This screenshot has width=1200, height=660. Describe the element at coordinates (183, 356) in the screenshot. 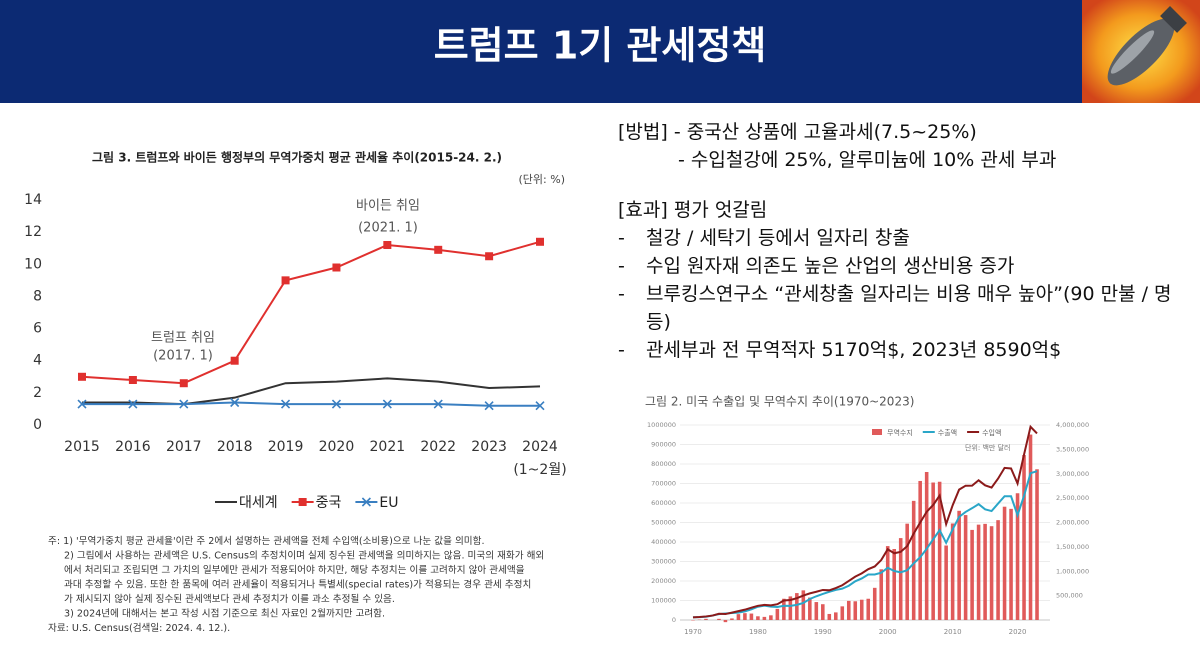

I see `annotation-date: (2017. 1)` at that location.